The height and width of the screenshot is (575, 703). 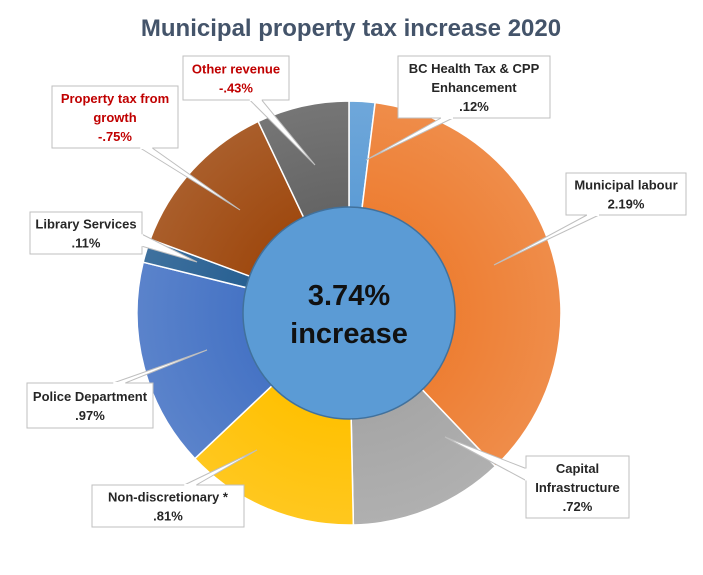 I want to click on slice-category-label: Other revenue, so click(x=236, y=69).